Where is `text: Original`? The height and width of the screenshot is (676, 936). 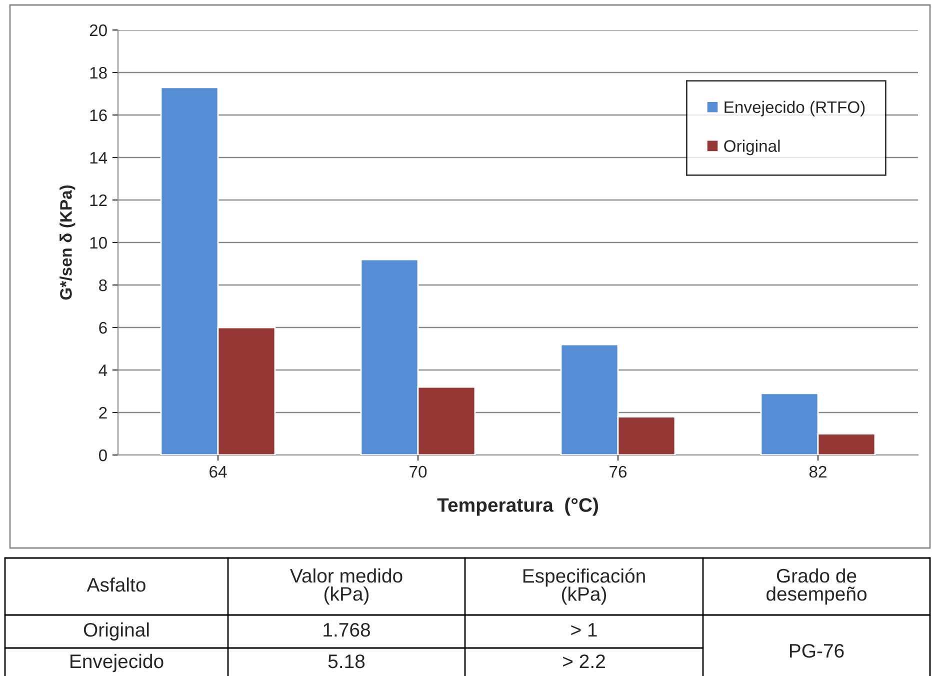 text: Original is located at coordinates (116, 631).